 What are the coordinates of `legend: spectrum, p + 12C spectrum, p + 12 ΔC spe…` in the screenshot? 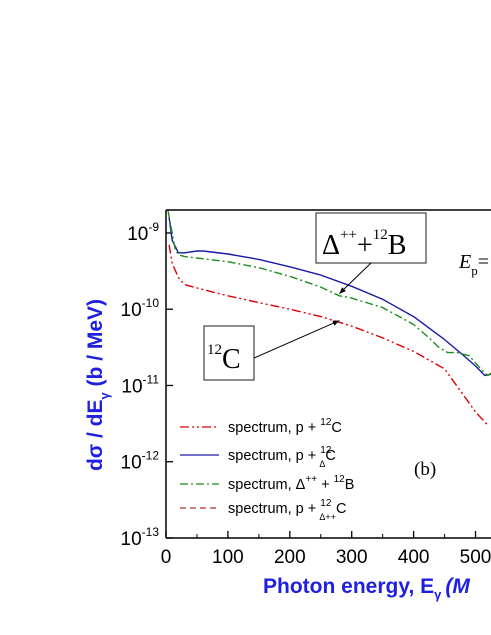 It's located at (267, 469).